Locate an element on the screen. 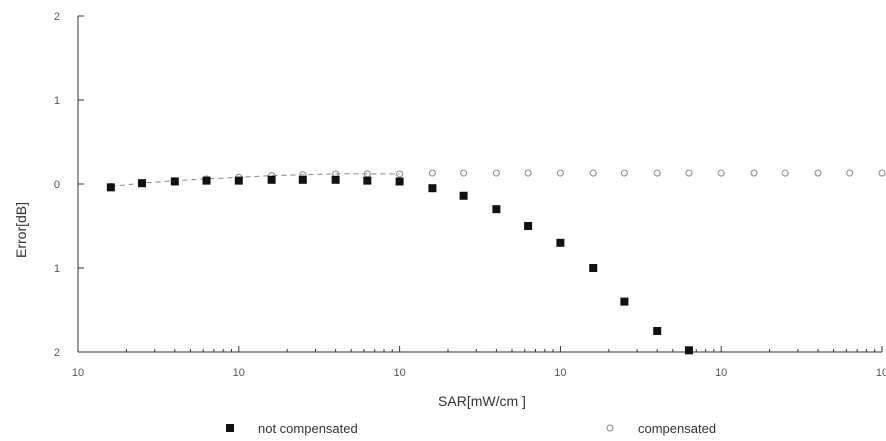  x-ticks: 10 10 10 10 10 10 is located at coordinates (479, 362).